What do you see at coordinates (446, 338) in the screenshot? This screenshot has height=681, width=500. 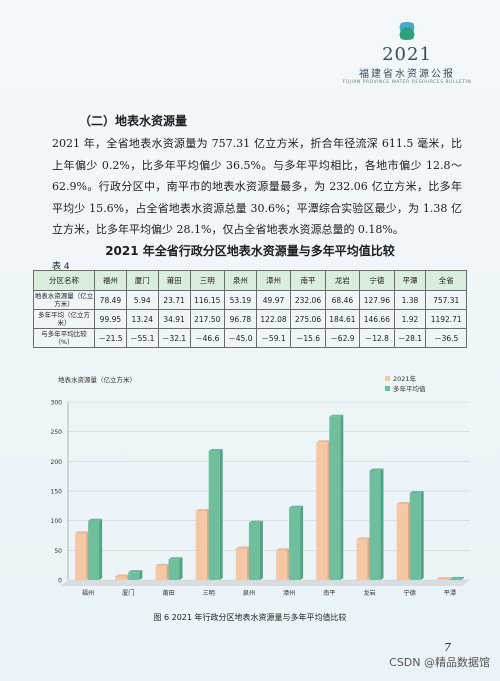 I see `table-cell: －36.5` at bounding box center [446, 338].